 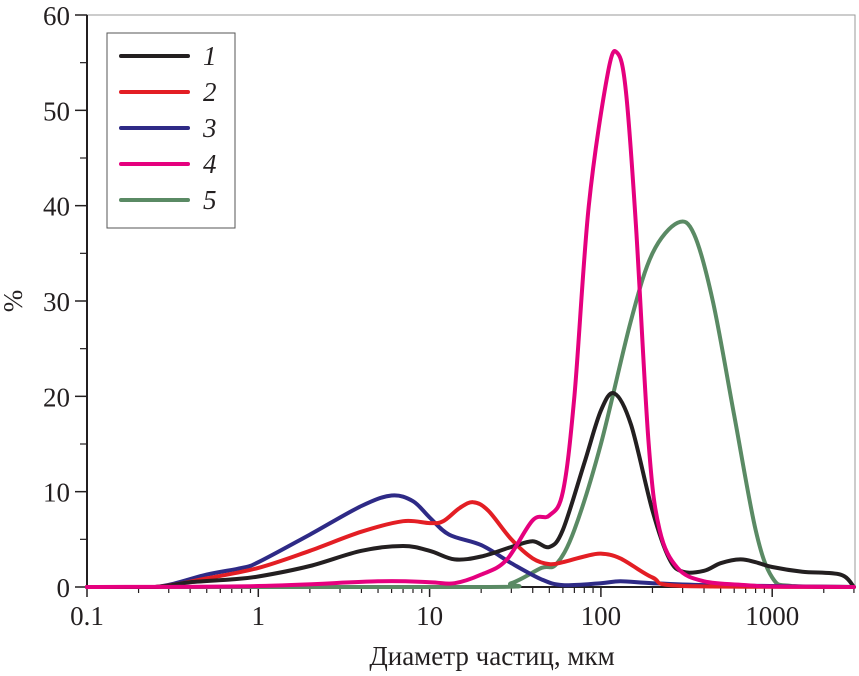 I want to click on x-tick-label: 10, so click(x=429, y=616).